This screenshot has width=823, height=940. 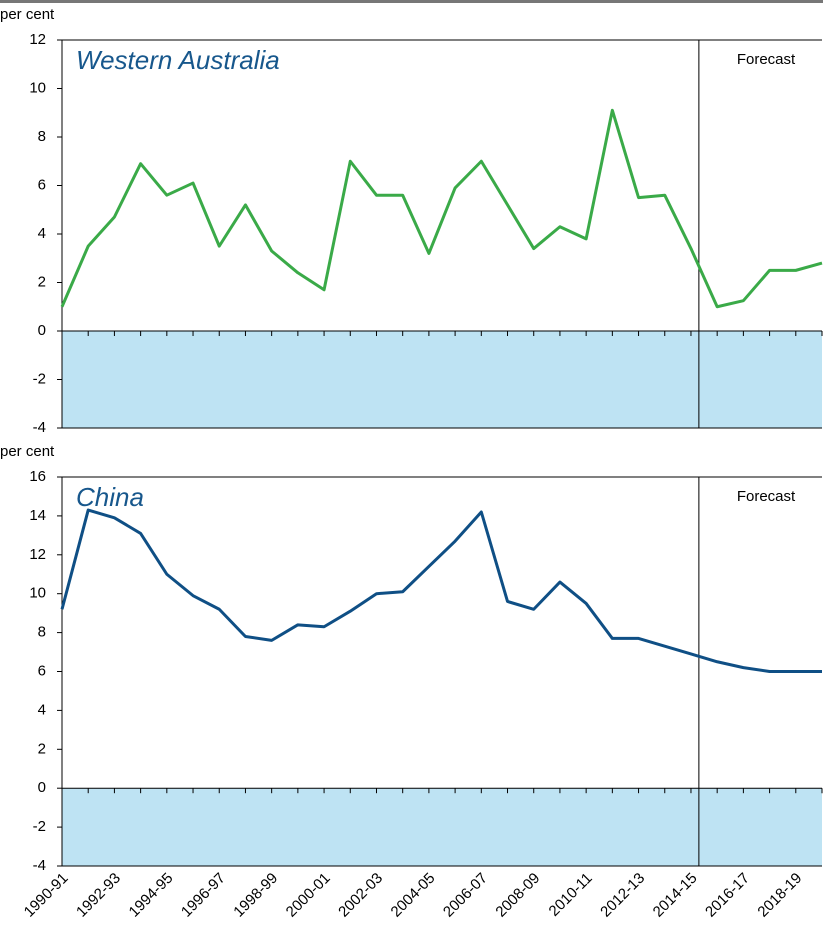 What do you see at coordinates (622, 895) in the screenshot?
I see `x-tick-label: 2012-13` at bounding box center [622, 895].